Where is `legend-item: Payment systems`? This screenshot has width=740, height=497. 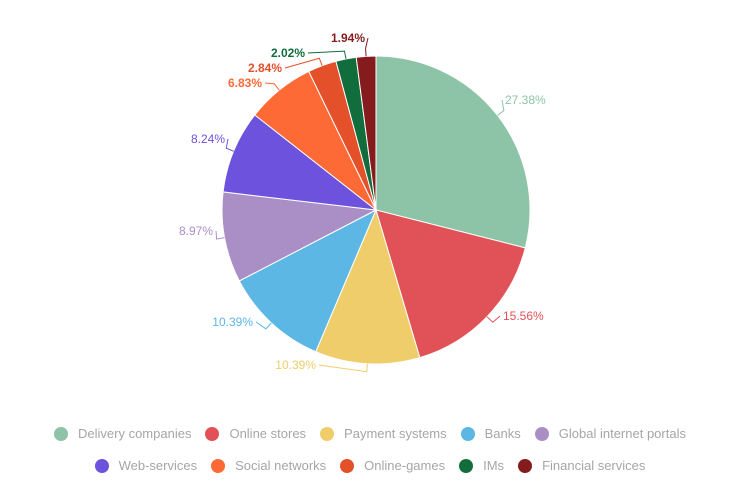
legend-item: Payment systems is located at coordinates (383, 433).